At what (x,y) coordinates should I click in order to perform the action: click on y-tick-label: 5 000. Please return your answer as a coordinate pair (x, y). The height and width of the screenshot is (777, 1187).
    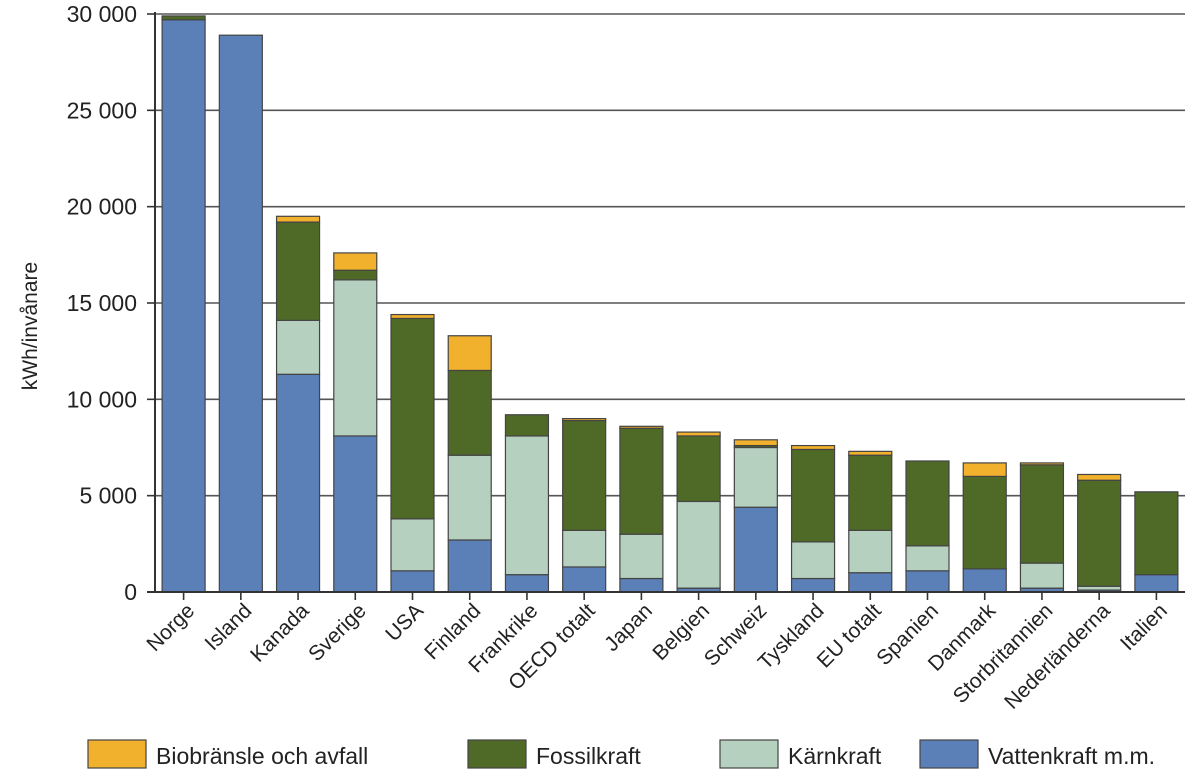
    Looking at the image, I should click on (108, 496).